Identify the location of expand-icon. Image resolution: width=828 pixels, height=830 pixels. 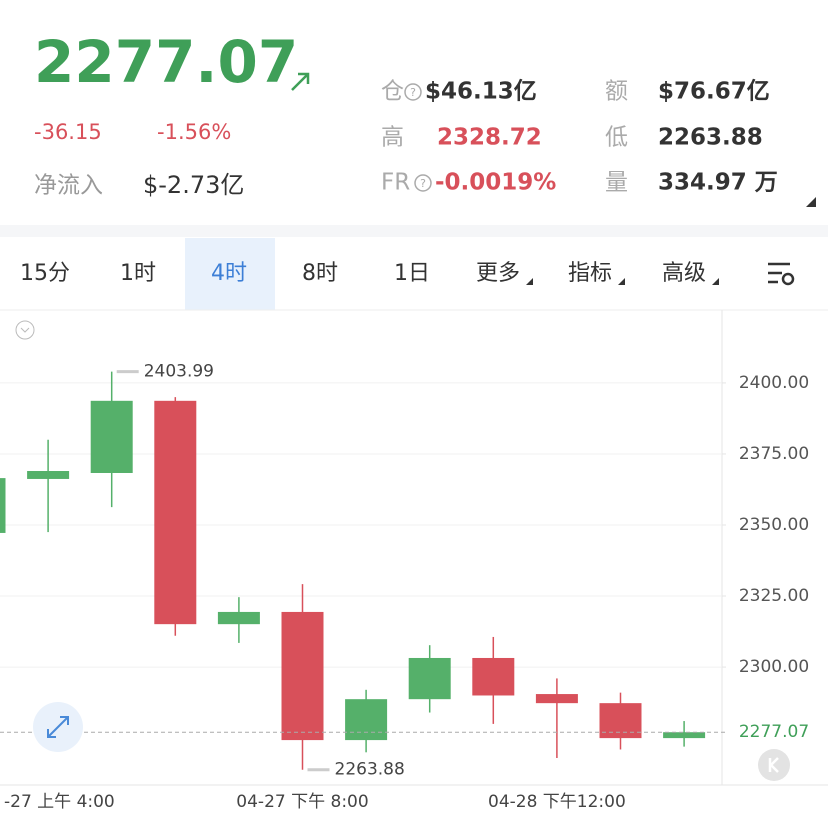
(58, 727).